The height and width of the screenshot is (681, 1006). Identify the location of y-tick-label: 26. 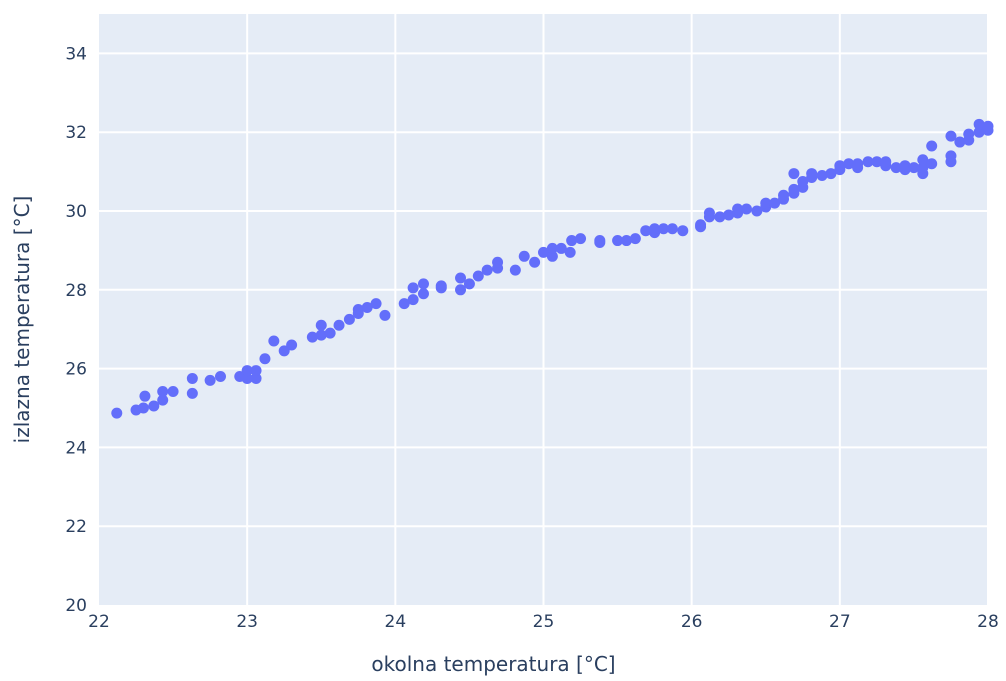
(76, 370).